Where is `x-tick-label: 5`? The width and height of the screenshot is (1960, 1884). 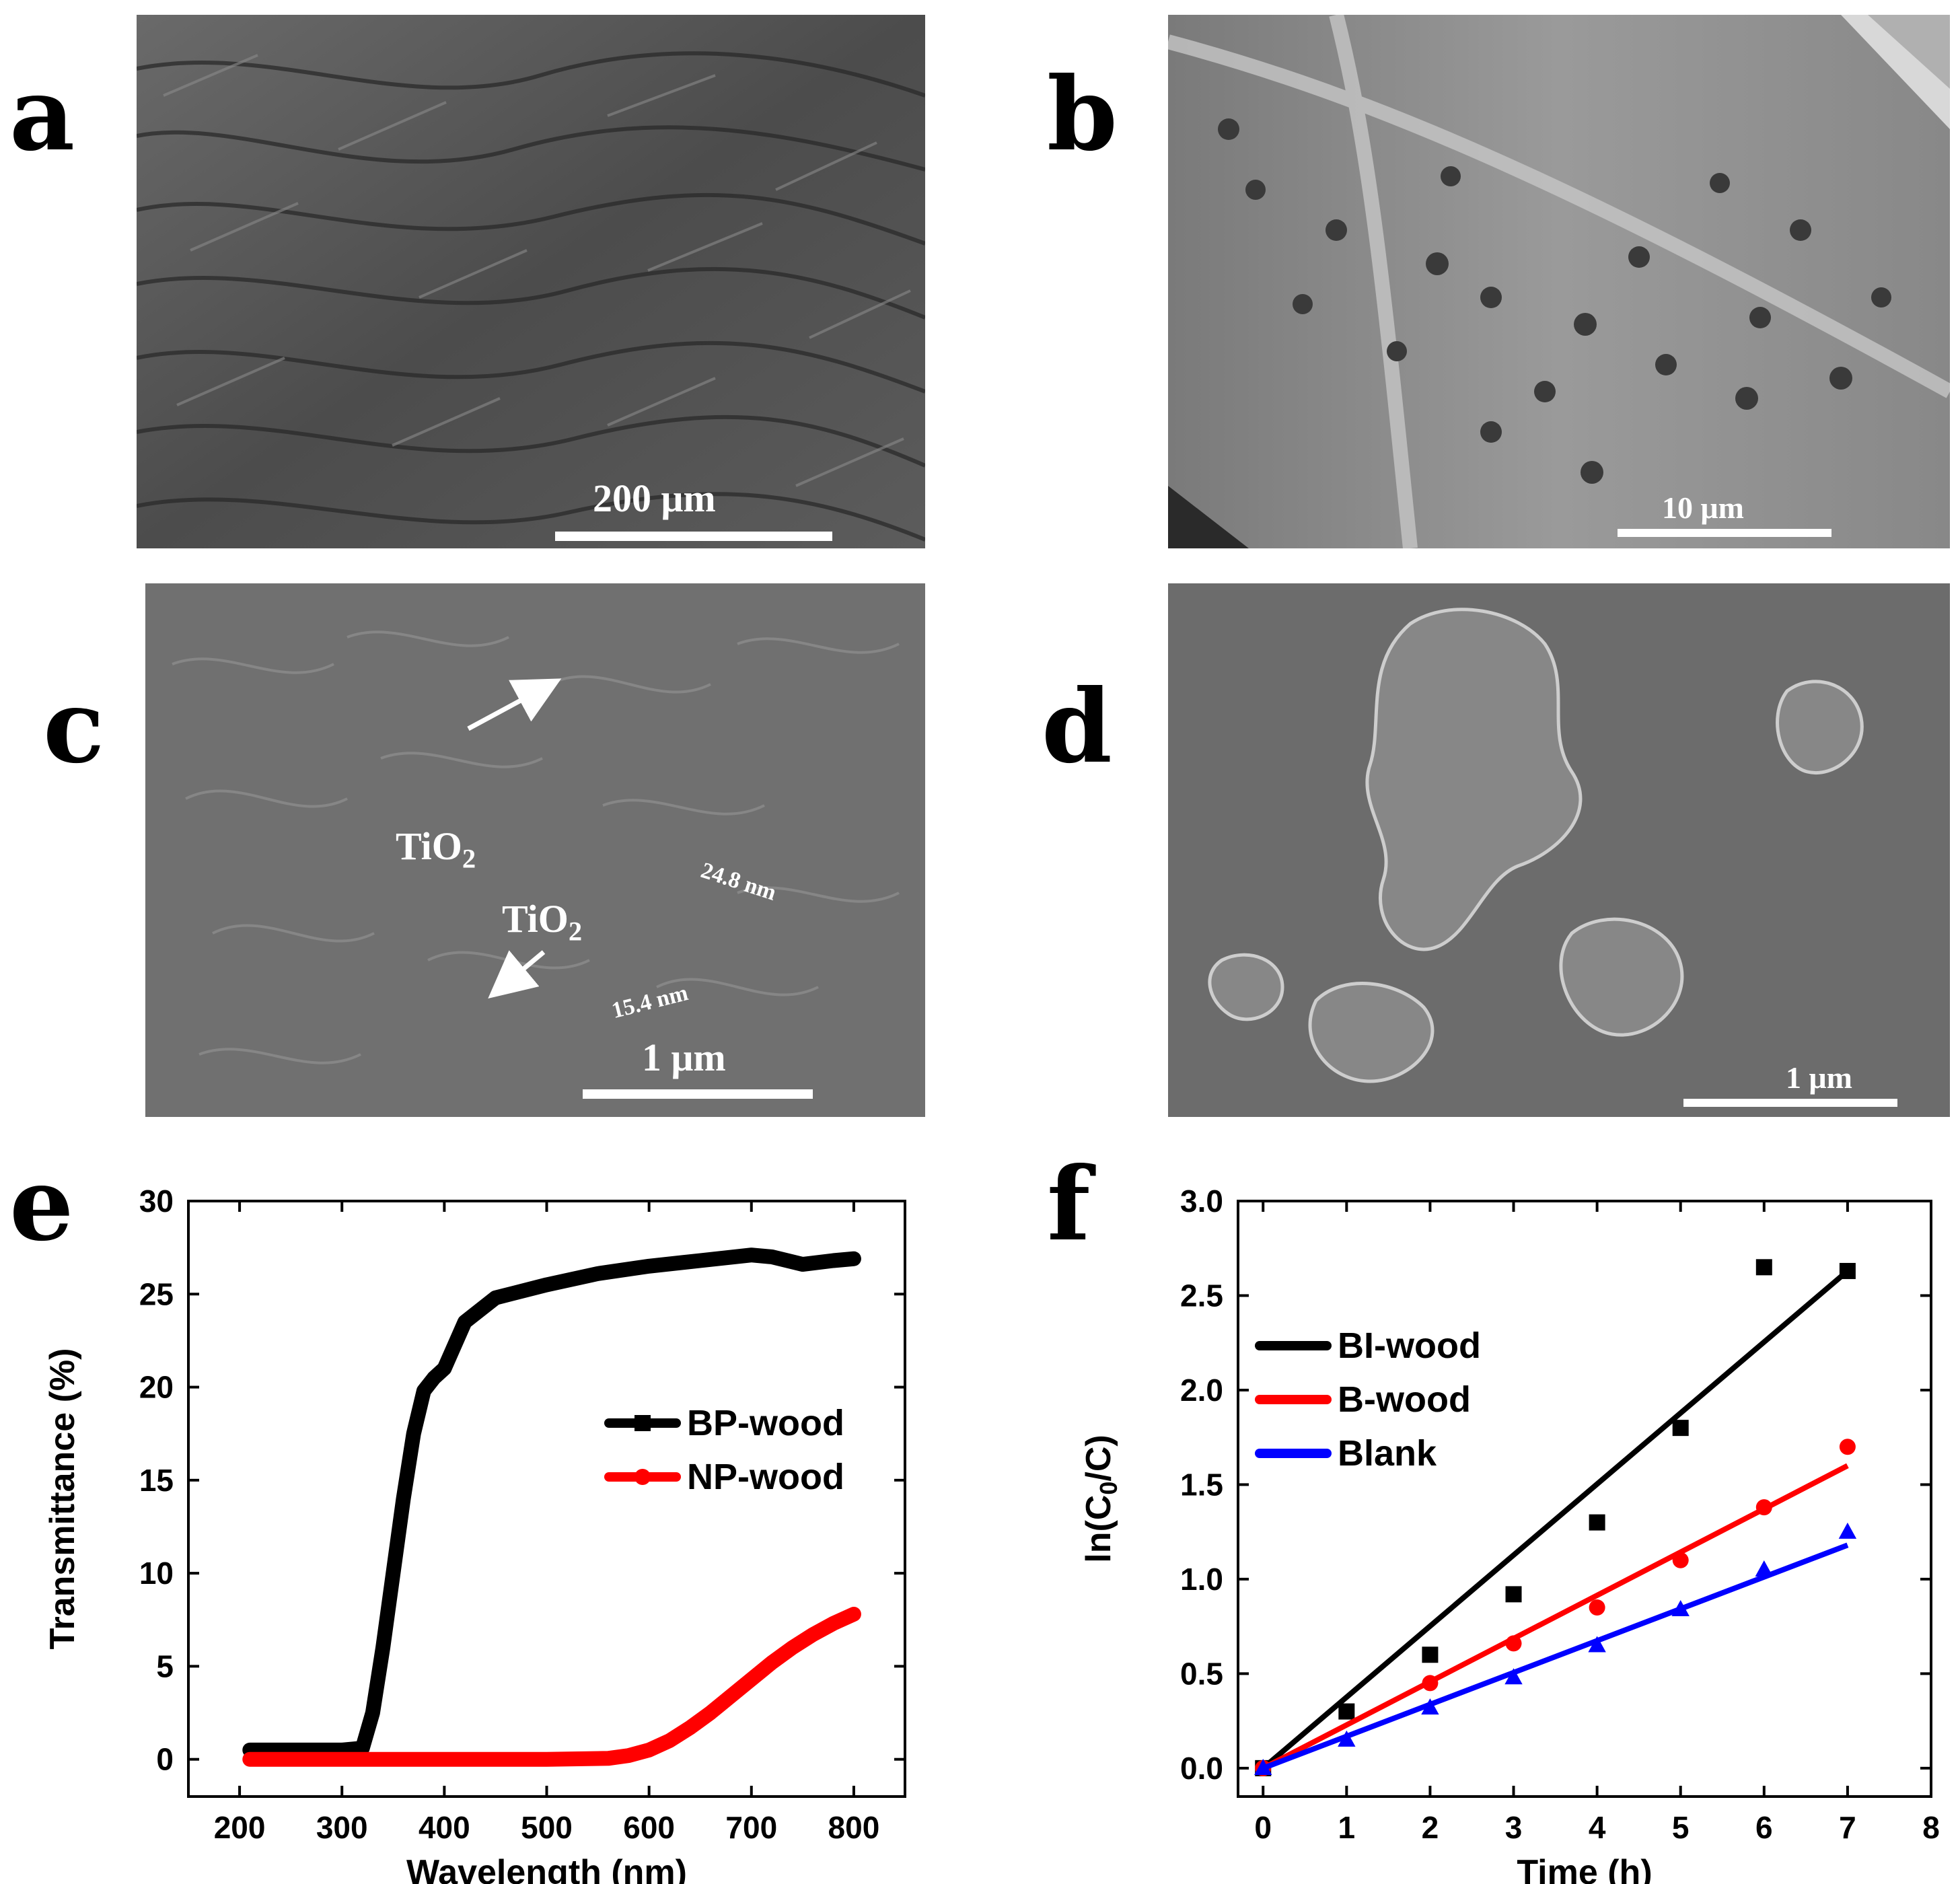
x-tick-label: 5 is located at coordinates (1681, 1827).